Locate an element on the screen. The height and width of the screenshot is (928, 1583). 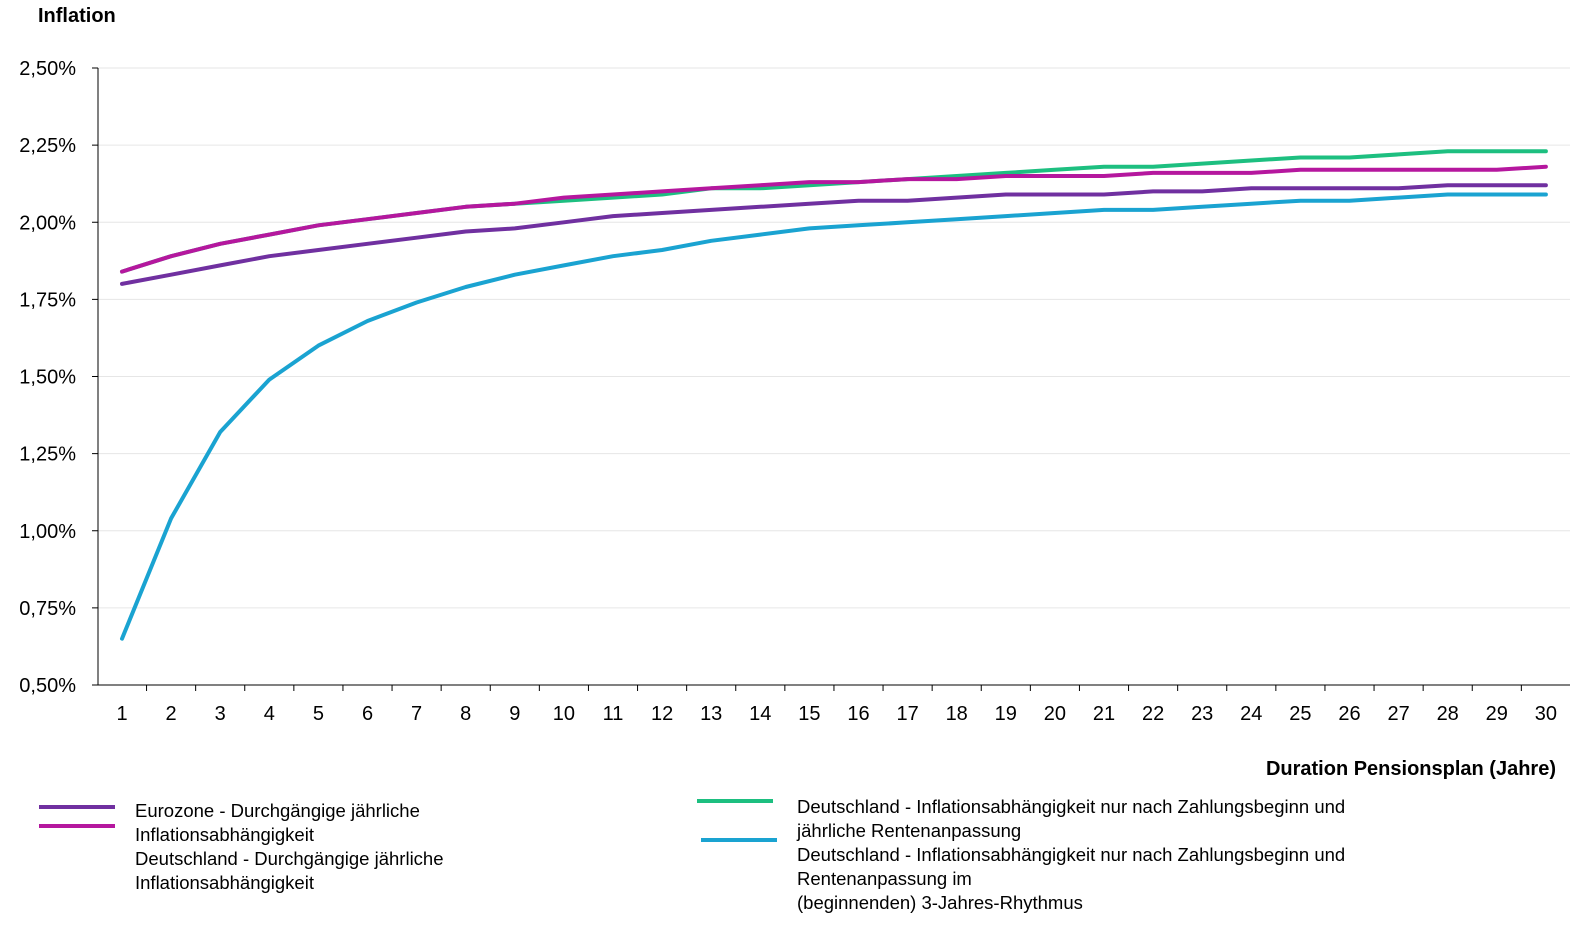
x-tick-label: 24 is located at coordinates (1251, 714).